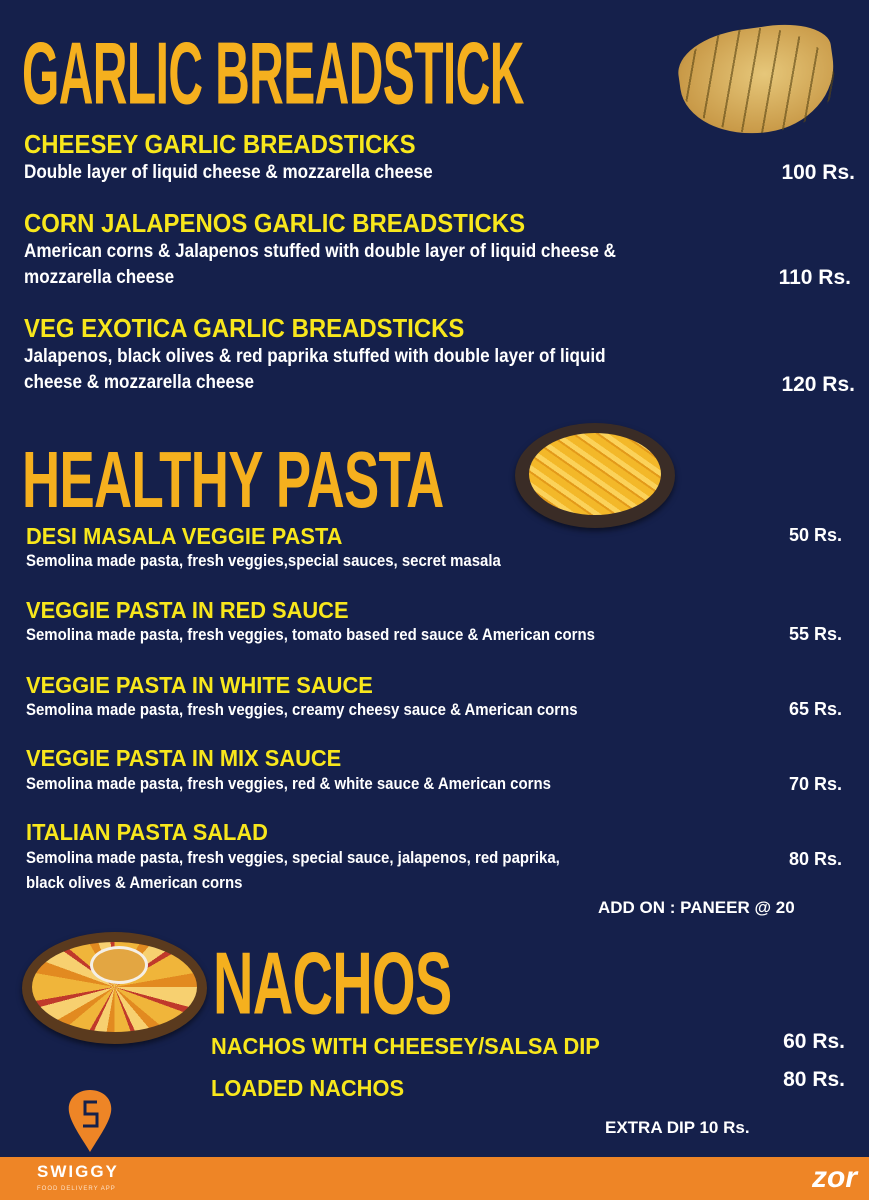 This screenshot has width=869, height=1200. What do you see at coordinates (815, 709) in the screenshot?
I see `item-price: 65 Rs.` at bounding box center [815, 709].